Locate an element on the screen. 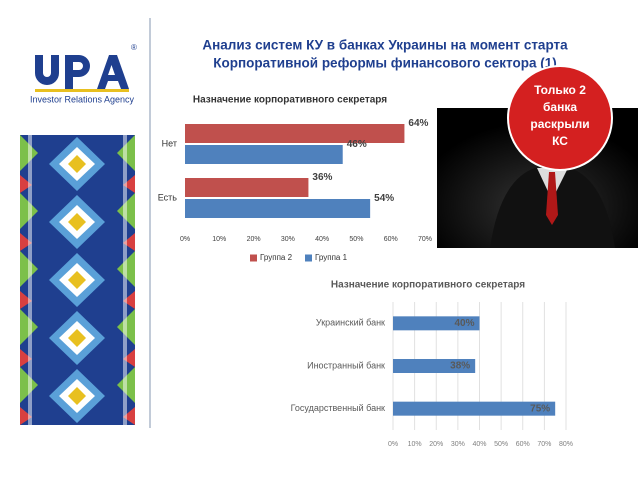  ornament is located at coordinates (77, 280).